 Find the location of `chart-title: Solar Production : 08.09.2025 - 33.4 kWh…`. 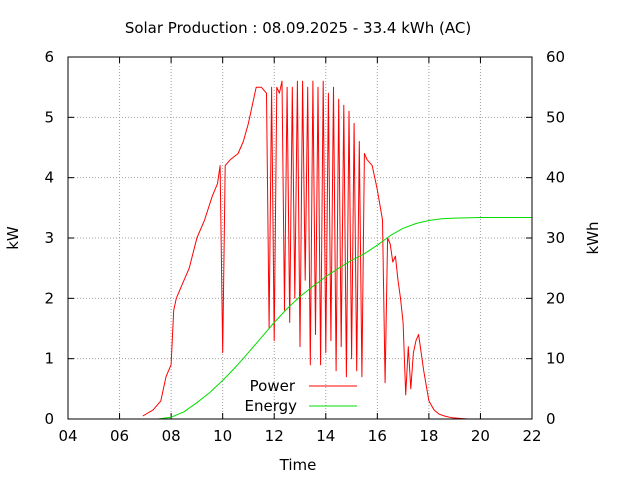

chart-title: Solar Production : 08.09.2025 - 33.4 kWh… is located at coordinates (298, 28).